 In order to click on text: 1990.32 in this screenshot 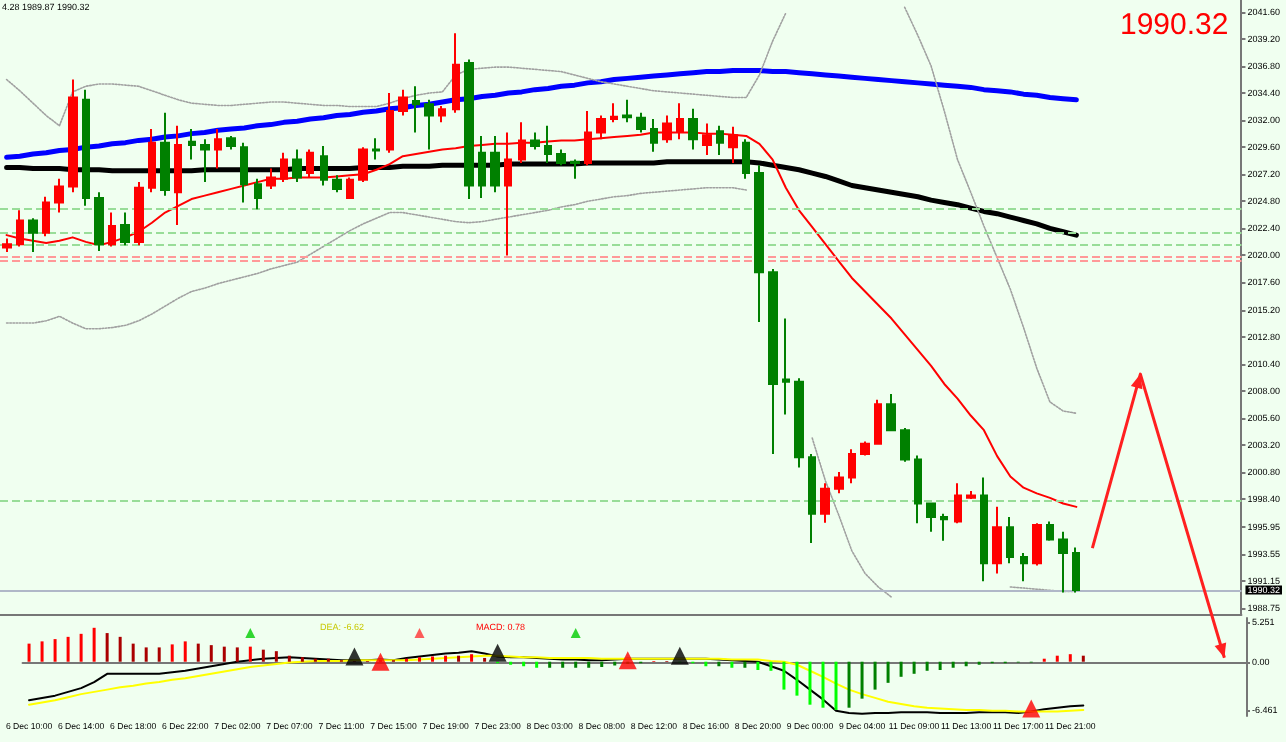, I will do `click(1174, 25)`.